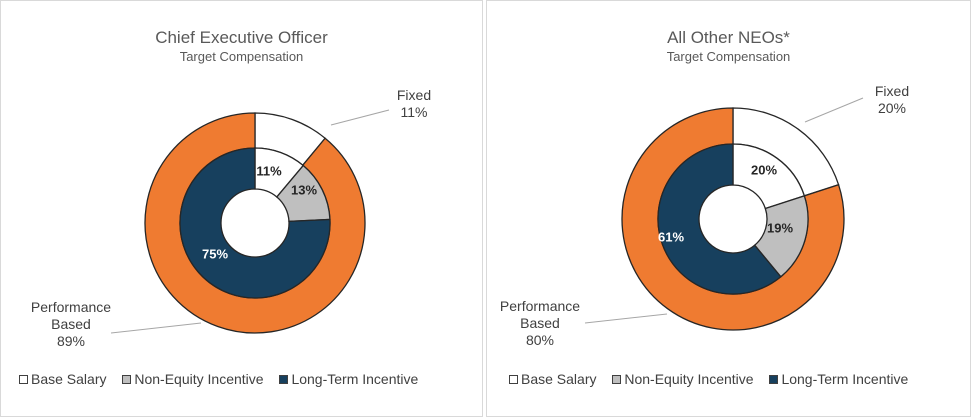 This screenshot has height=418, width=971. What do you see at coordinates (241, 37) in the screenshot?
I see `chart-title: Chief Executive Officer` at bounding box center [241, 37].